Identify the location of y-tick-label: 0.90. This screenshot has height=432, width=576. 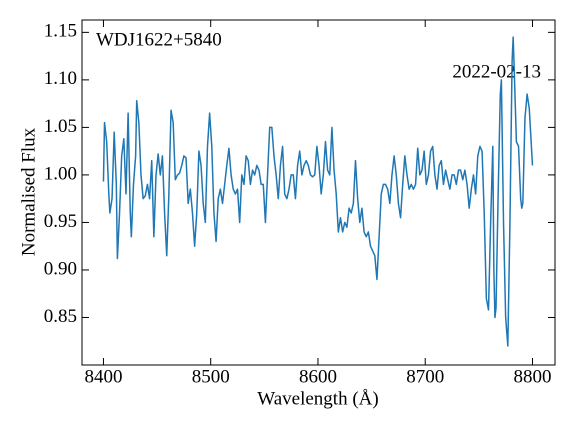
(60, 268).